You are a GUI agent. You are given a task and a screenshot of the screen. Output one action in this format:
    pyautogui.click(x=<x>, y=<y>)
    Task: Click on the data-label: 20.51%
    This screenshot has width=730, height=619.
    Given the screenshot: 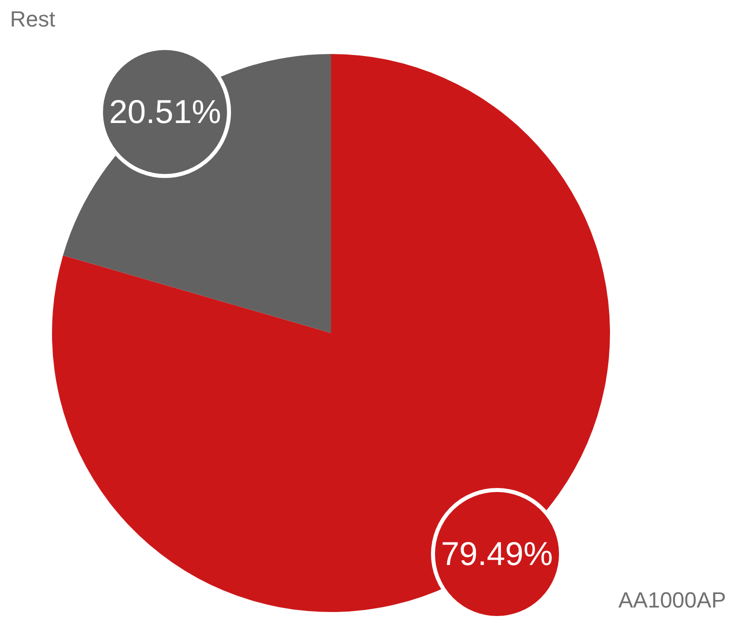 What is the action you would take?
    pyautogui.click(x=165, y=112)
    